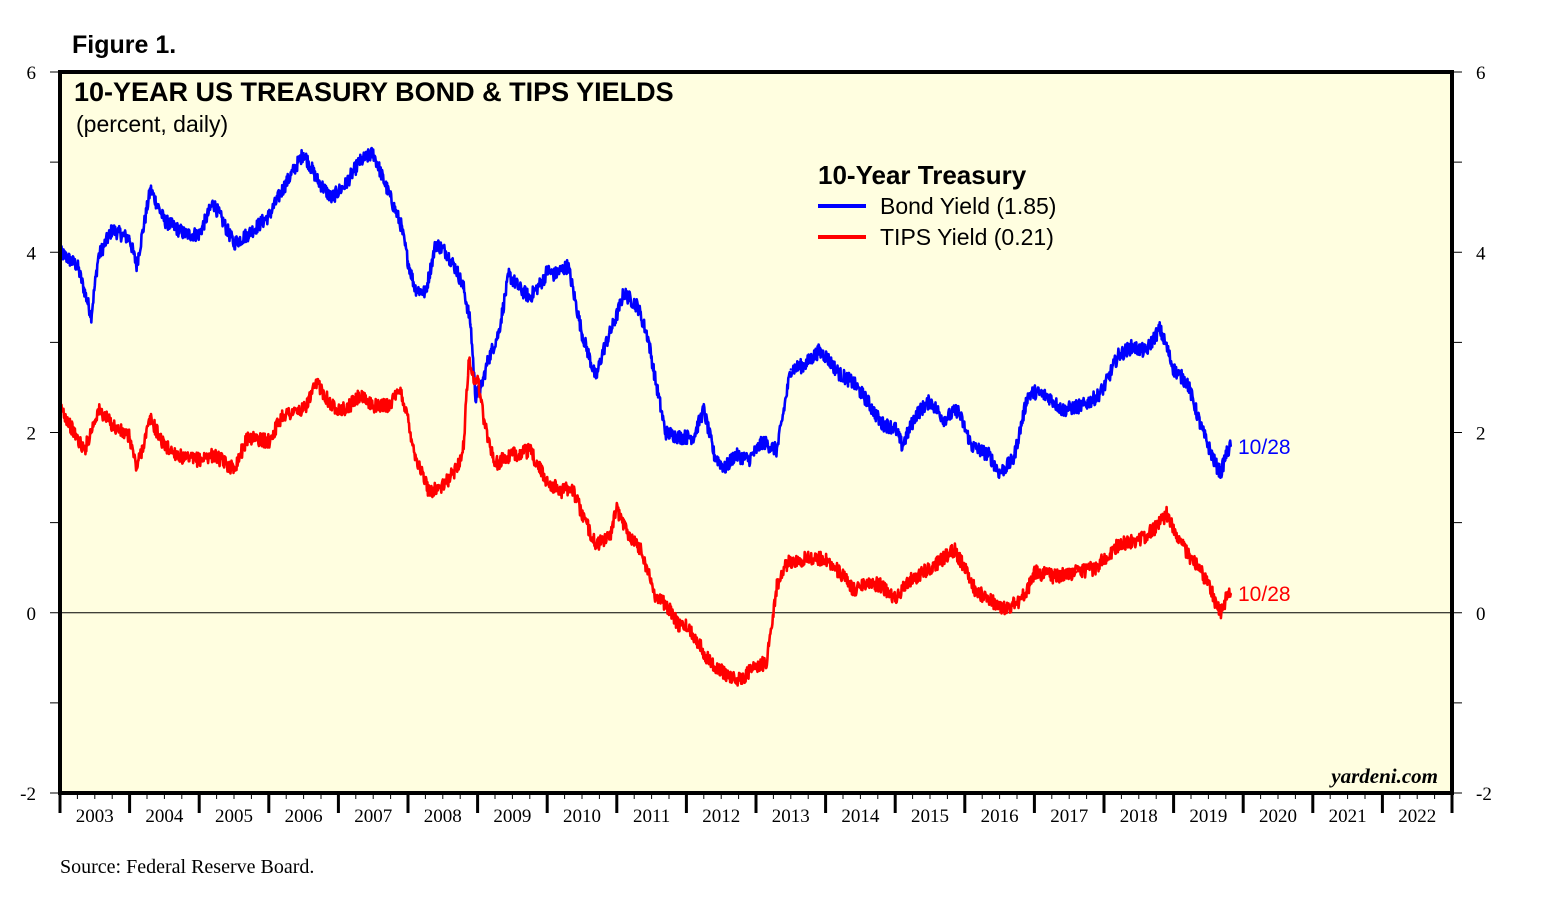 The image size is (1546, 920). Describe the element at coordinates (860, 816) in the screenshot. I see `x-tick-label: 2014` at that location.